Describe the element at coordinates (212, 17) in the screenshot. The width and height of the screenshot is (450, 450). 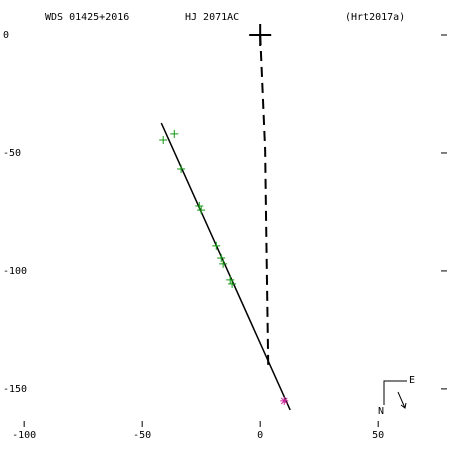
I see `chart-subtitle: HJ 2071AC` at that location.